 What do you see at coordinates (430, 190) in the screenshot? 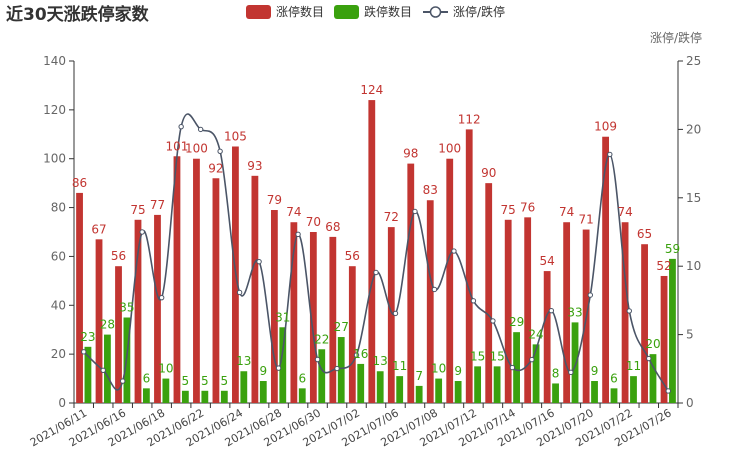
I see `bar-up-label: 83` at bounding box center [430, 190].